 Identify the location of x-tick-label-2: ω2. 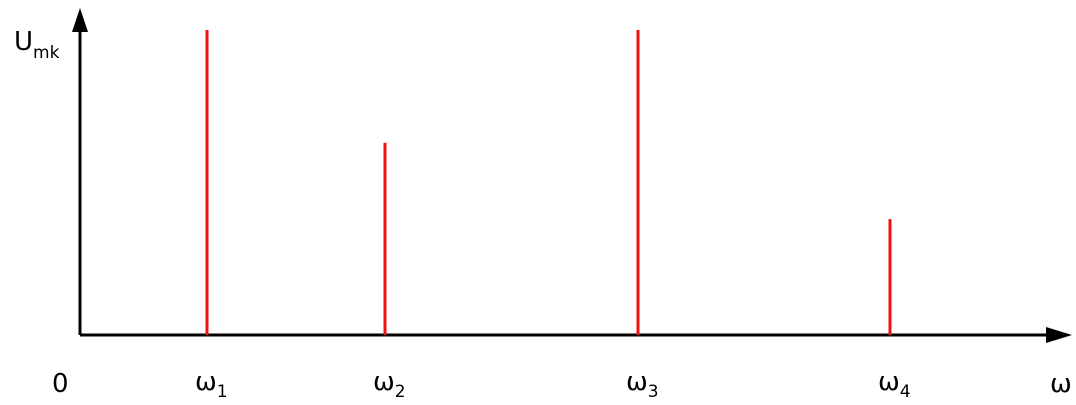
(389, 384).